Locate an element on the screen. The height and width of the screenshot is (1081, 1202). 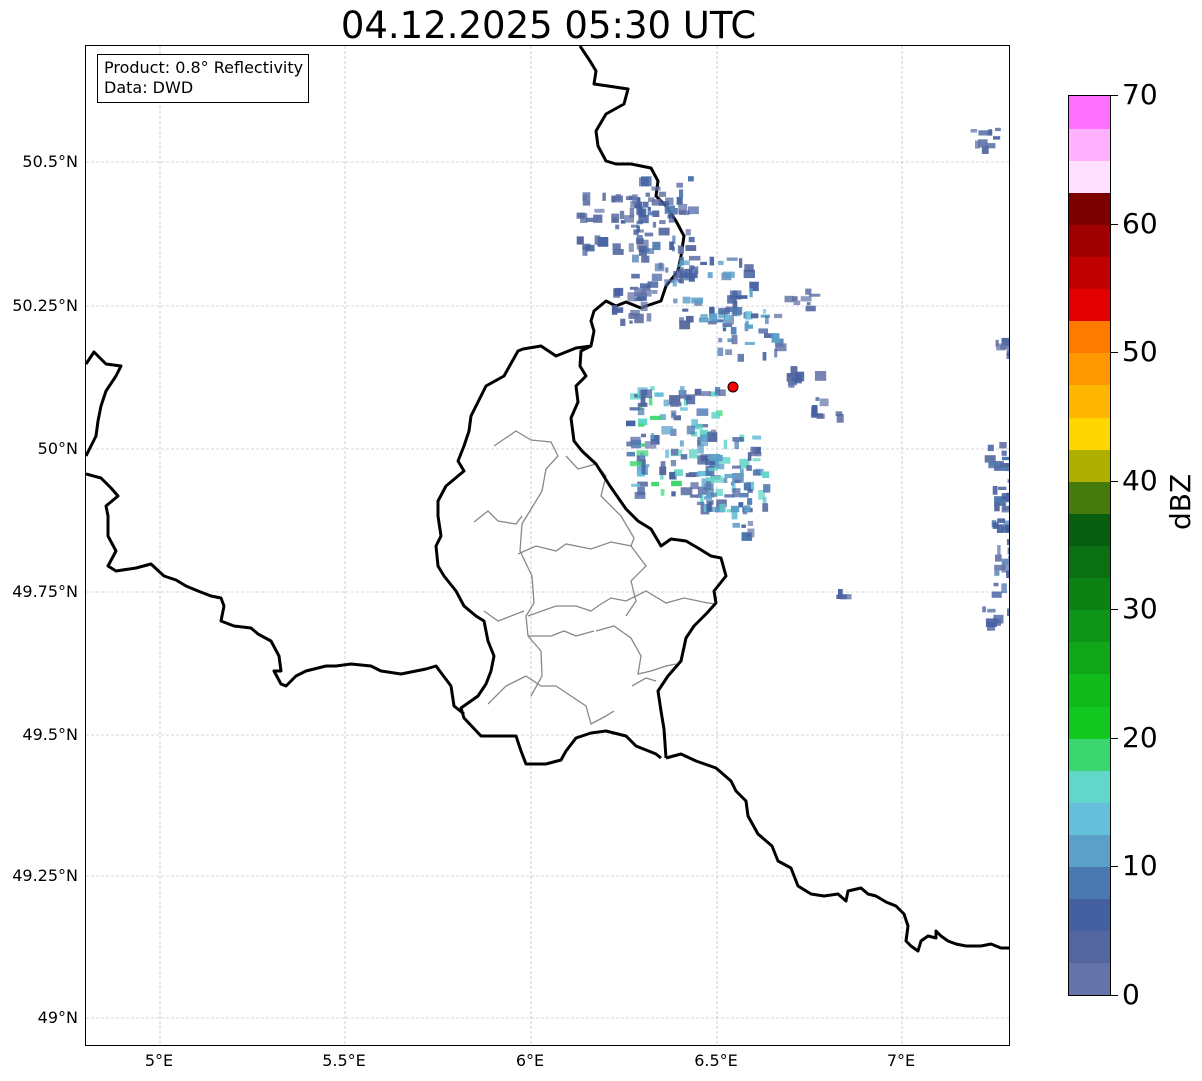
colorbar is located at coordinates (1089, 545).